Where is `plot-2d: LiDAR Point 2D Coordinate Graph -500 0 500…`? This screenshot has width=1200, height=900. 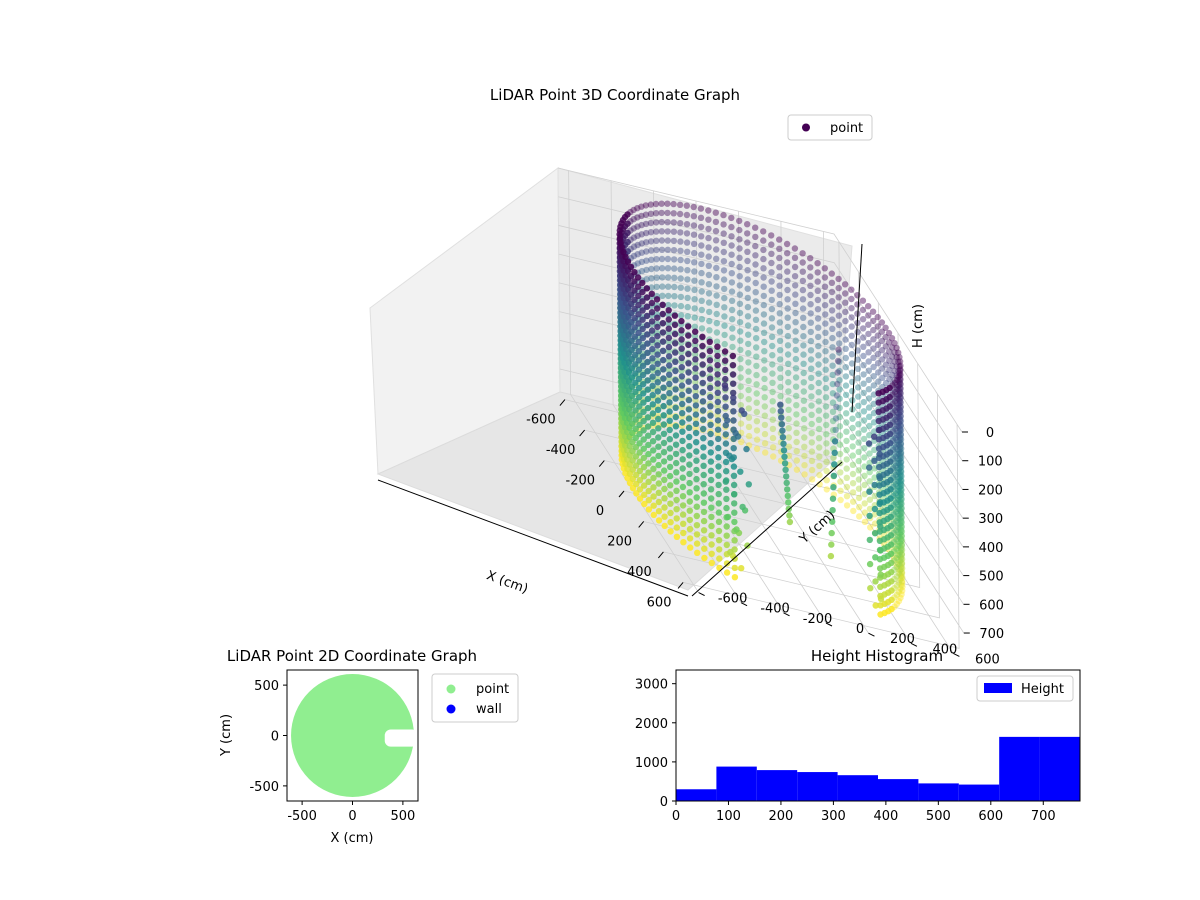
plot-2d: LiDAR Point 2D Coordinate Graph -500 0 500… is located at coordinates (369, 746).